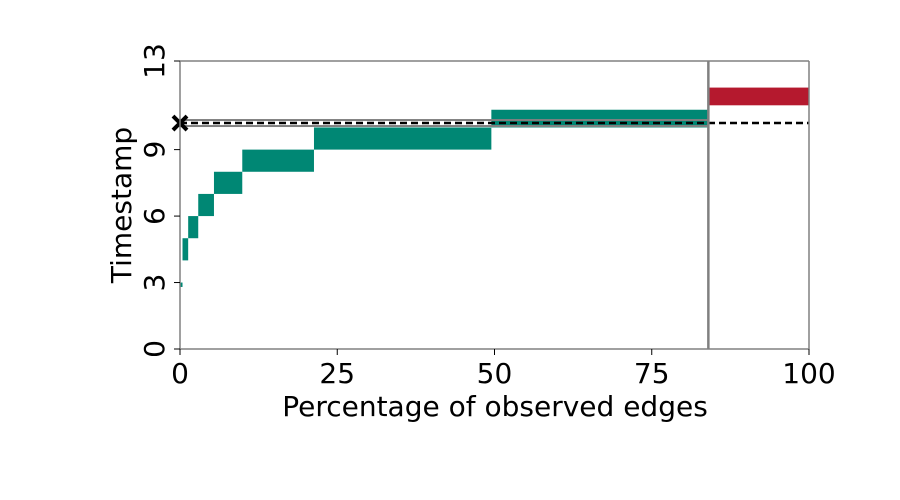 This screenshot has width=900, height=500. Describe the element at coordinates (121, 205) in the screenshot. I see `y-axis-label: Timestamp` at that location.